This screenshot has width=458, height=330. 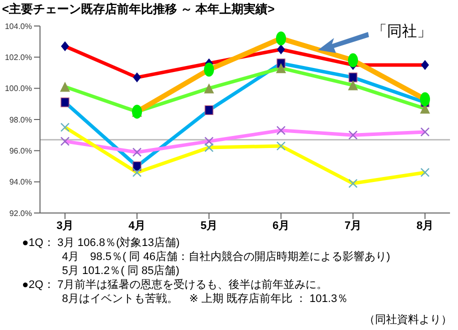 What do you see at coordinates (18, 26) in the screenshot?
I see `y-tick-label: 104.0%` at bounding box center [18, 26].